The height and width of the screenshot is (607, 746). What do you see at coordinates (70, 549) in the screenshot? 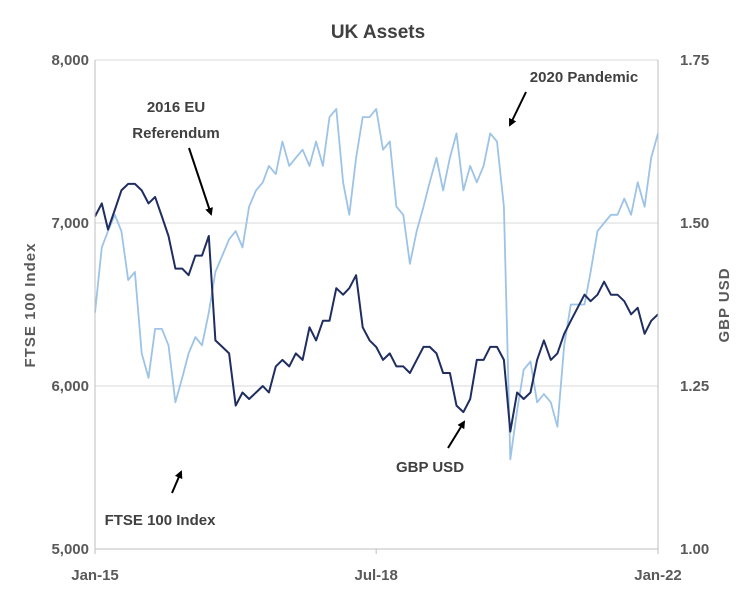
I see `left-tick-label: 5,000` at bounding box center [70, 549].